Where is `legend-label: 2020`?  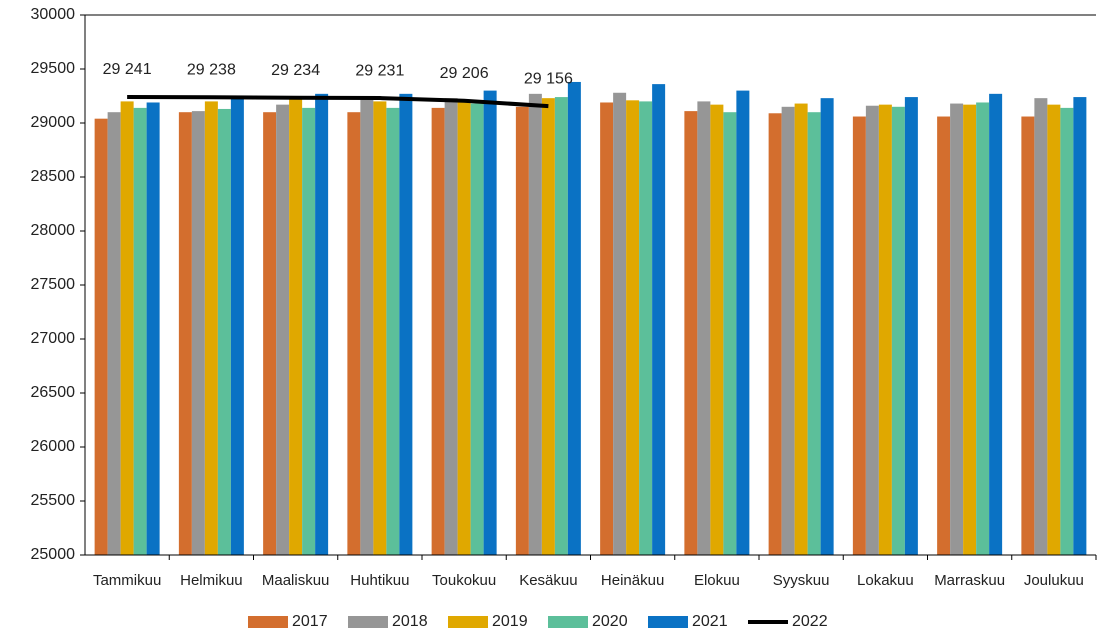
legend-label: 2020 is located at coordinates (610, 621).